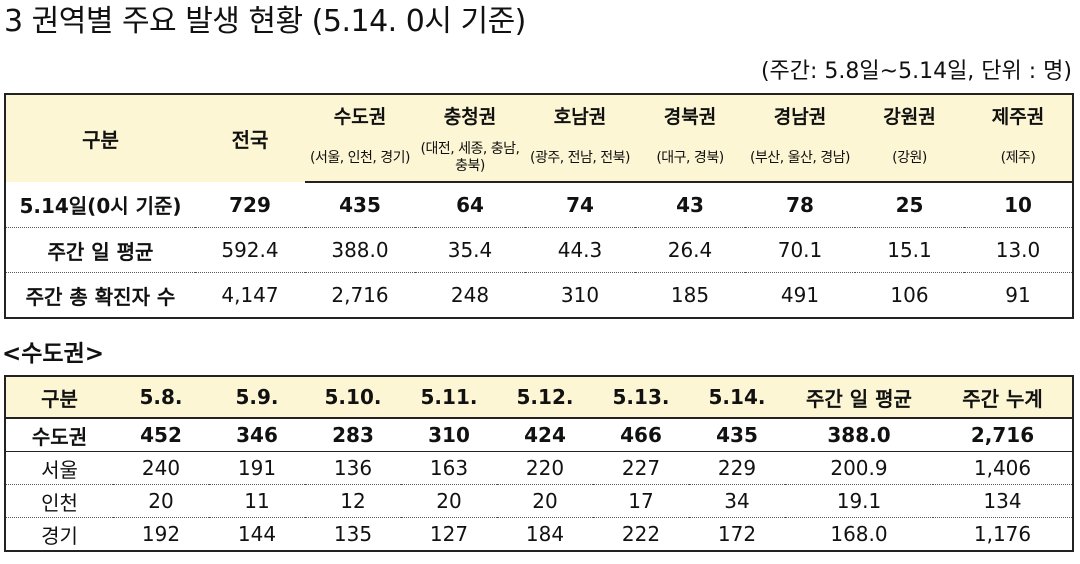 The image size is (1080, 564). I want to click on table-cell: 172, so click(737, 534).